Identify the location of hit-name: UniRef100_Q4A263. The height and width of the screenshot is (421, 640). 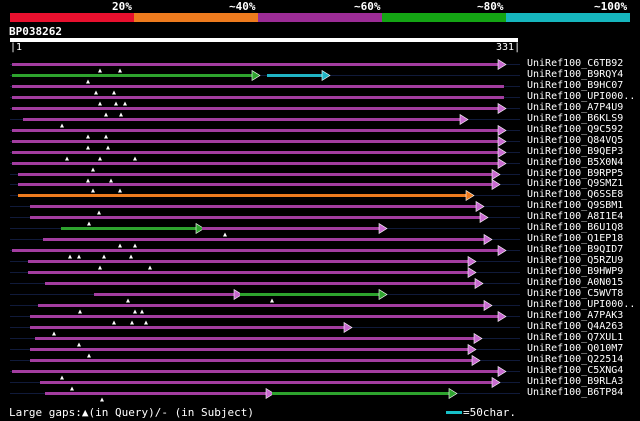
(575, 326).